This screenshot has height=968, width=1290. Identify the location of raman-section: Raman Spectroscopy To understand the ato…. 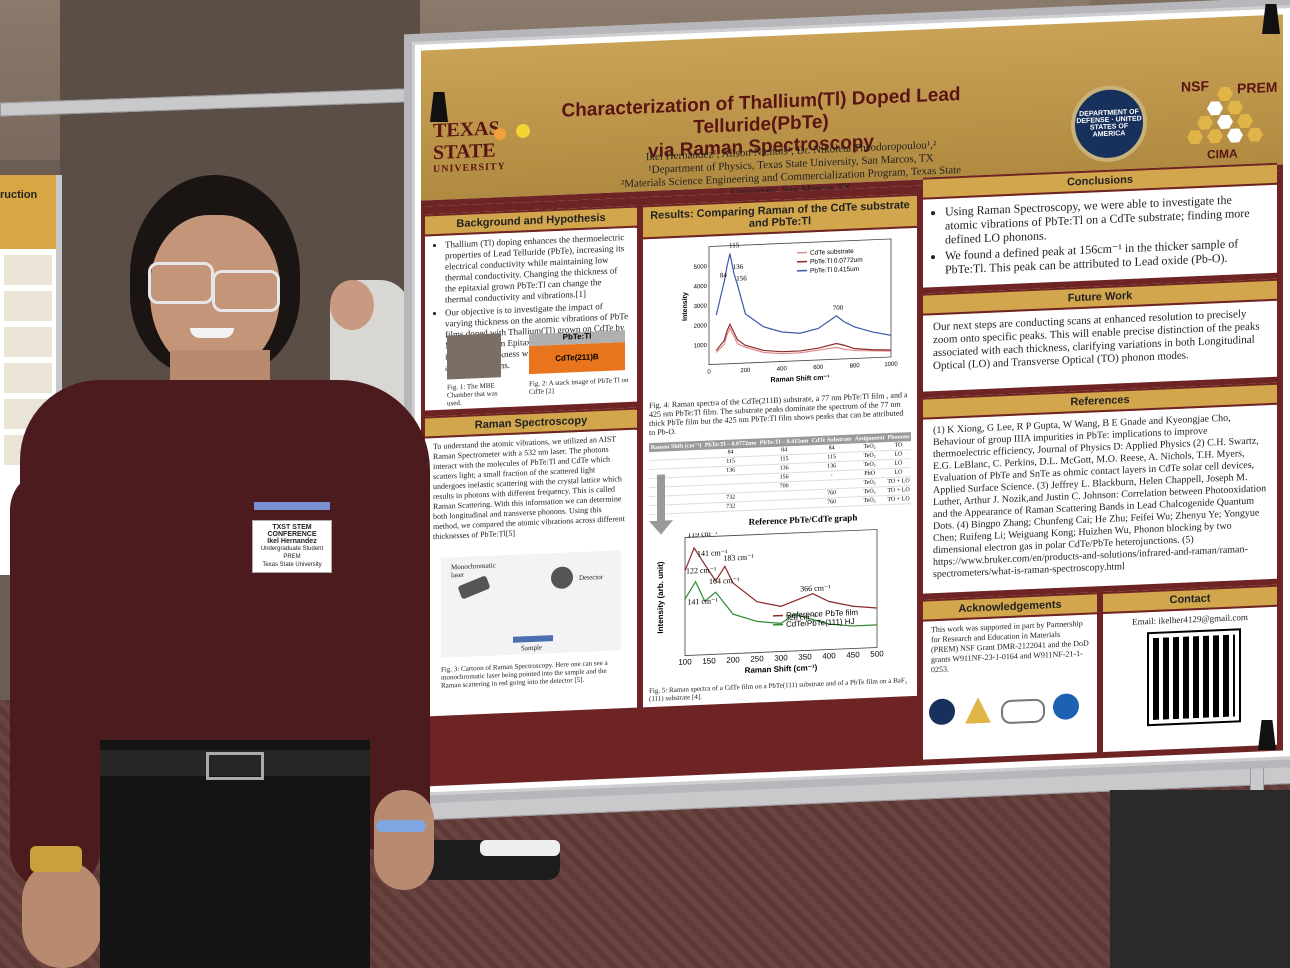
(531, 562).